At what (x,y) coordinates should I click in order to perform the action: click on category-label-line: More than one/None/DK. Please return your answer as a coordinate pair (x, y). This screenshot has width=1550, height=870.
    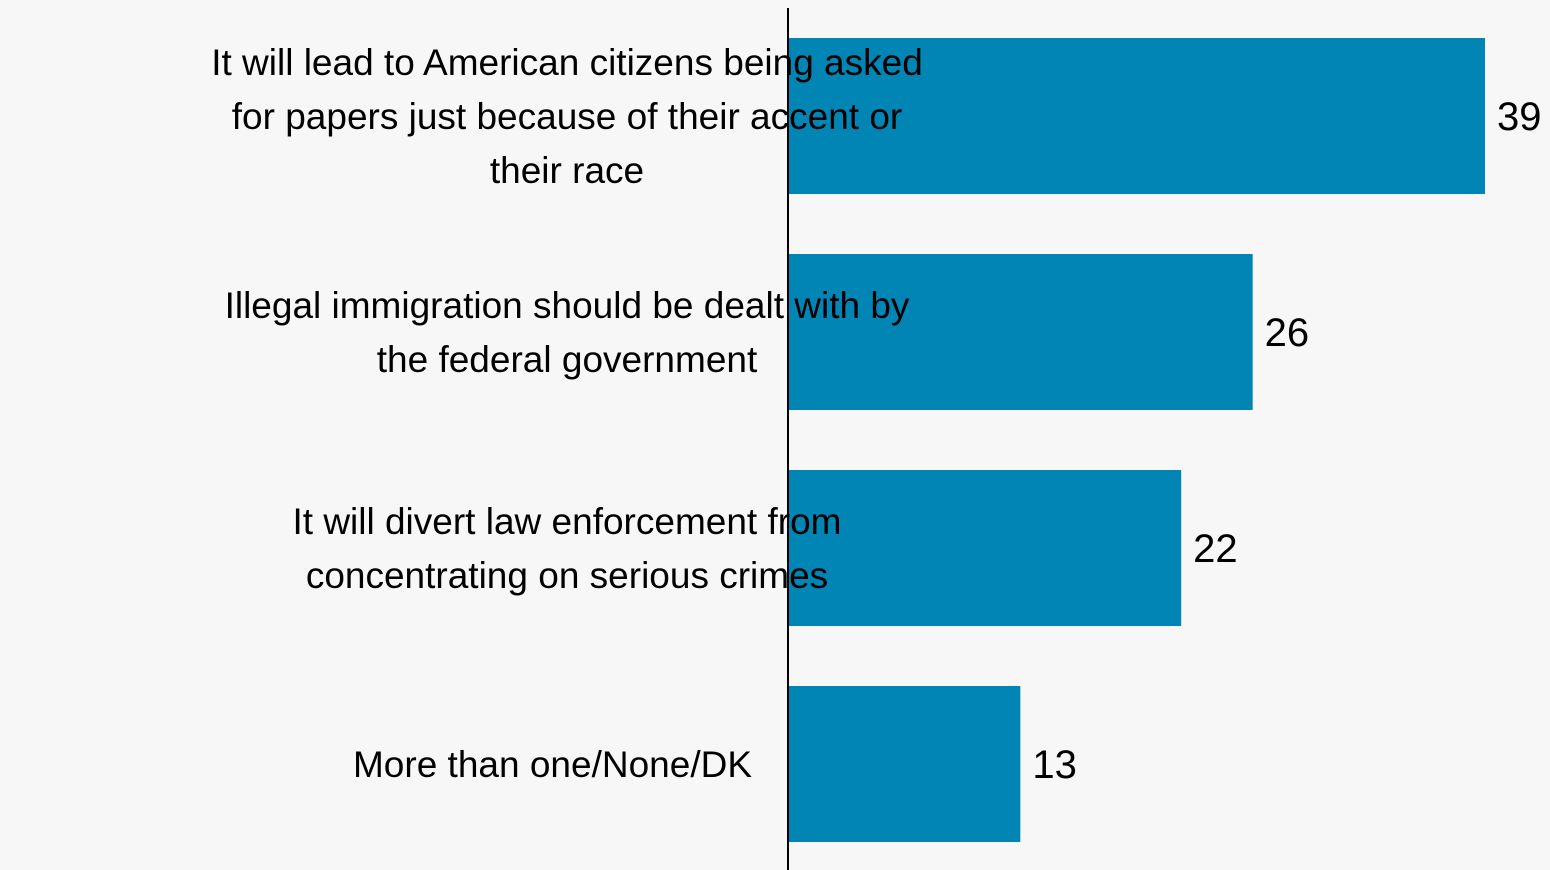
    Looking at the image, I should click on (552, 764).